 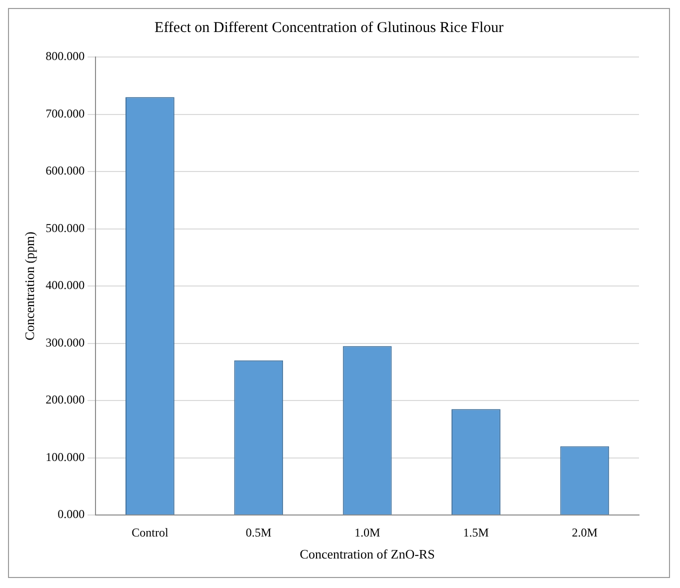 What do you see at coordinates (71, 514) in the screenshot?
I see `y-tick-label: 0.000` at bounding box center [71, 514].